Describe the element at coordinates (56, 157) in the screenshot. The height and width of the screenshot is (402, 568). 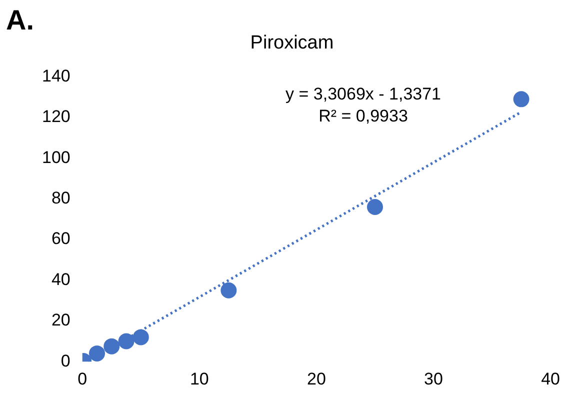
I see `y-tick-label: 100` at that location.